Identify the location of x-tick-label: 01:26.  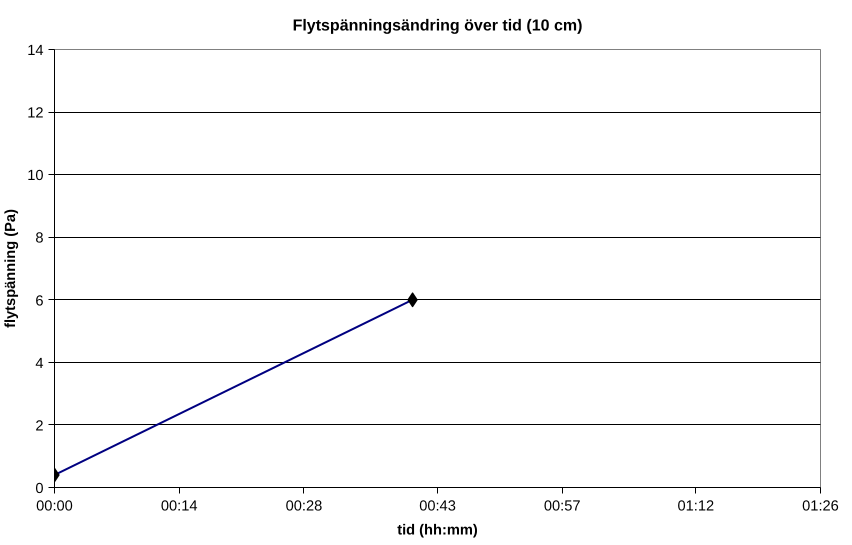
(820, 506).